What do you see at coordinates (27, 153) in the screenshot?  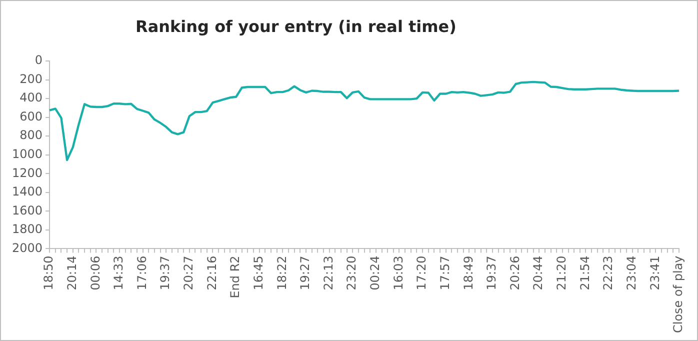 I see `y-tick-label: 1000` at bounding box center [27, 153].